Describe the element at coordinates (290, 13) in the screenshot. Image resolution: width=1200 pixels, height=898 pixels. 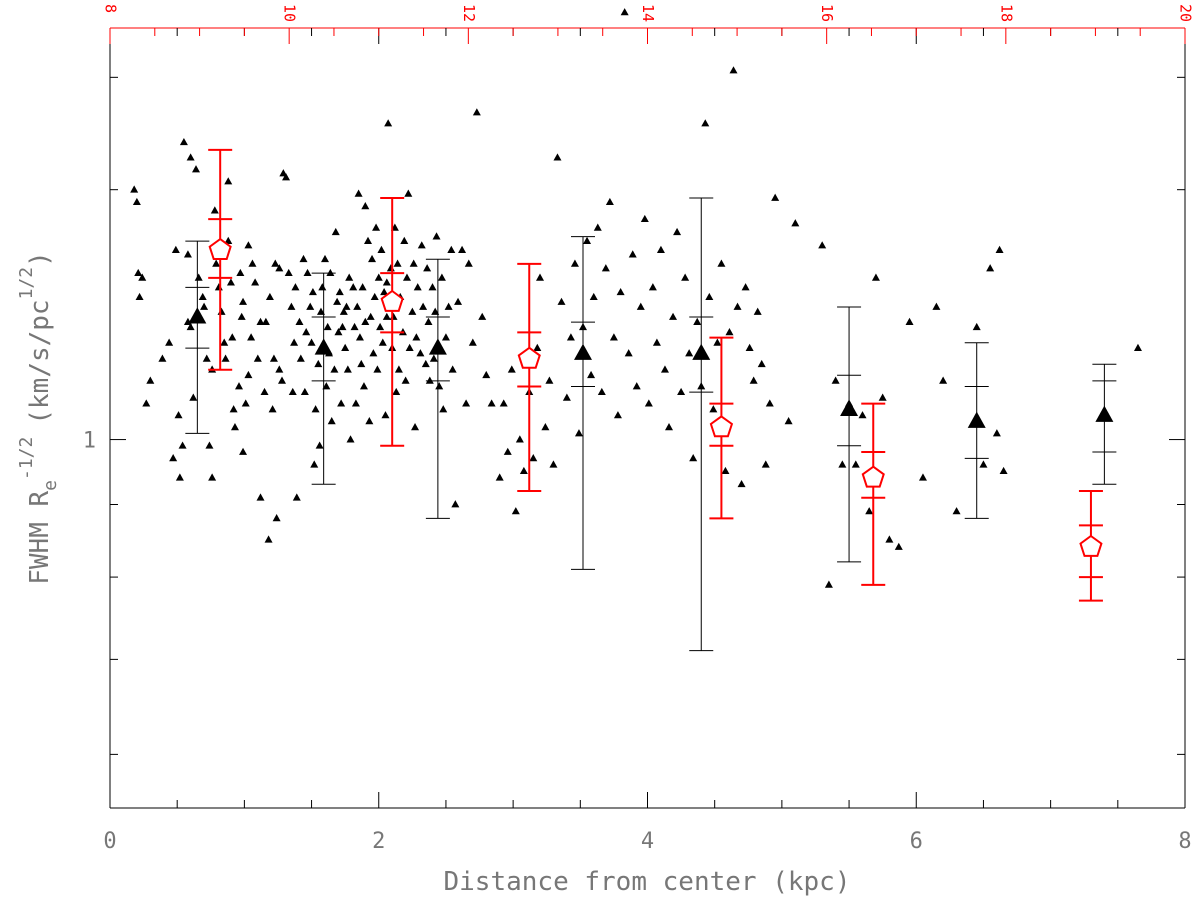
I see `top-tick-label: 10` at that location.